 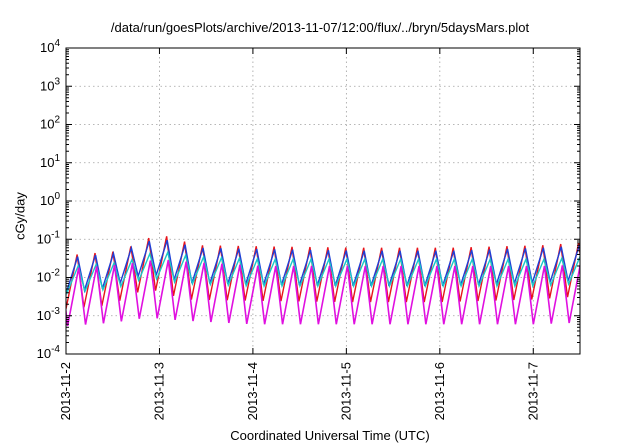 What do you see at coordinates (65, 391) in the screenshot?
I see `x-tick-label: 2013-11-2` at bounding box center [65, 391].